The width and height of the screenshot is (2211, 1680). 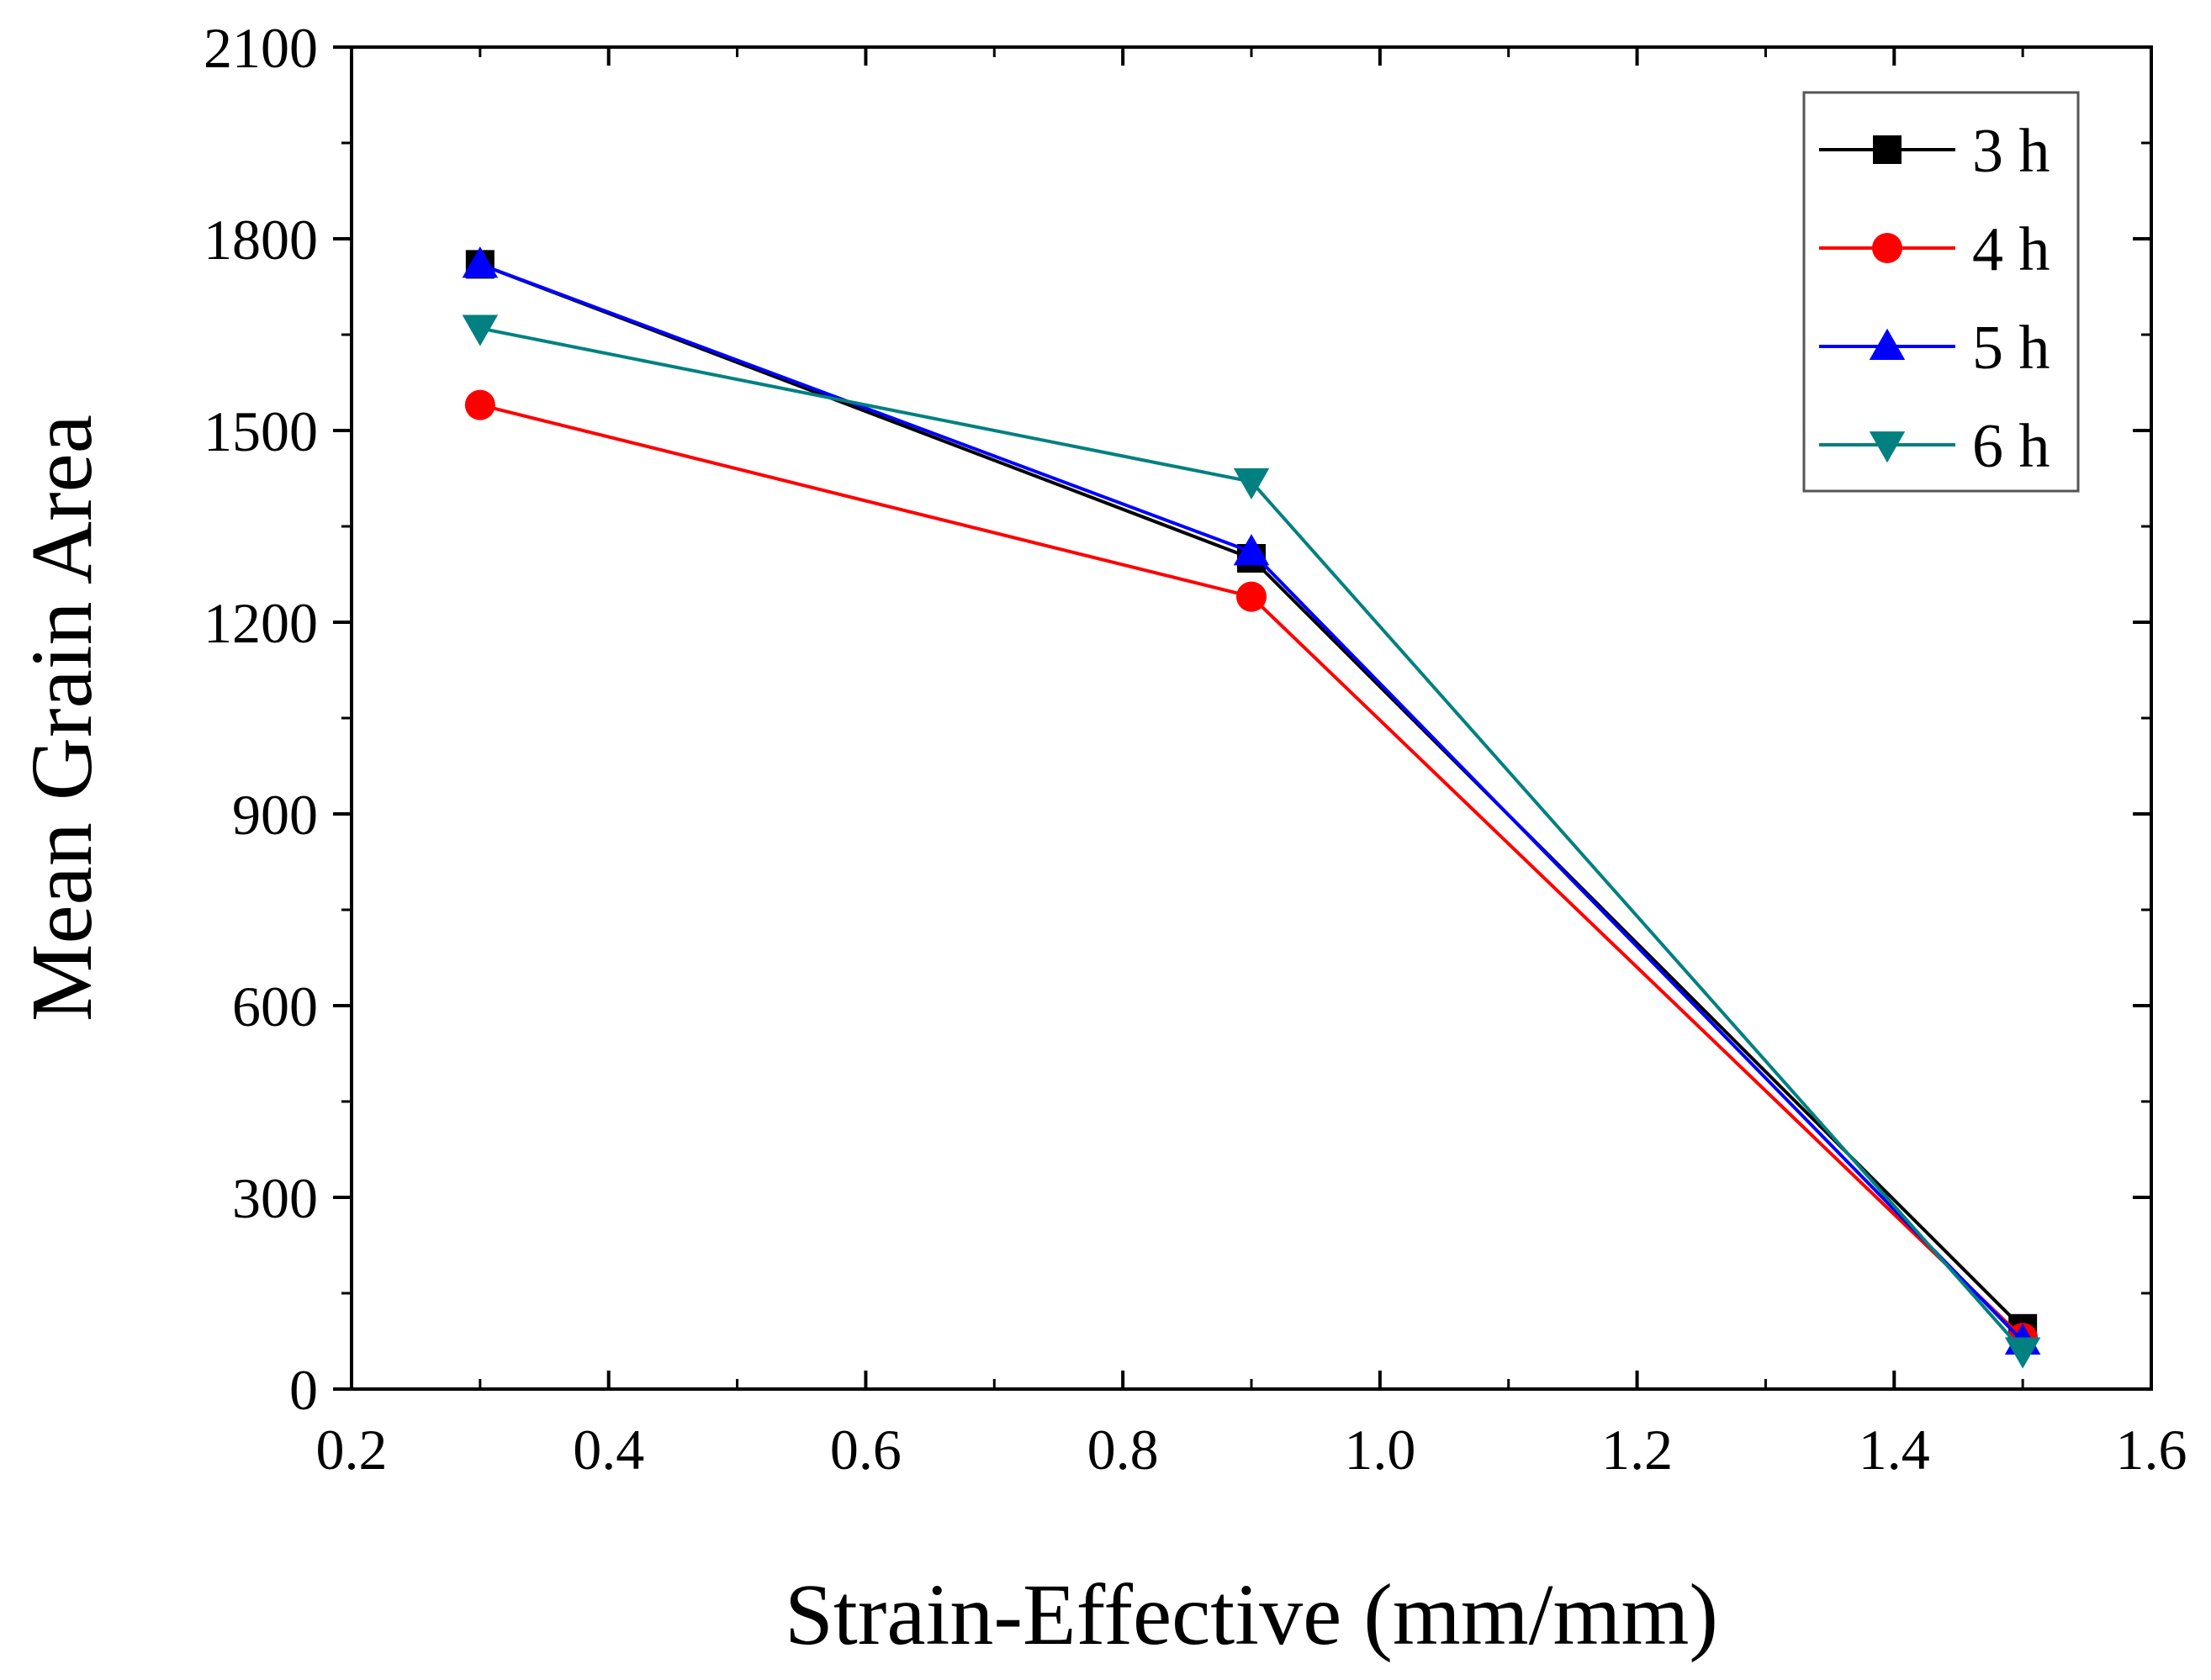 I want to click on y-tick-label: 1800, so click(x=261, y=240).